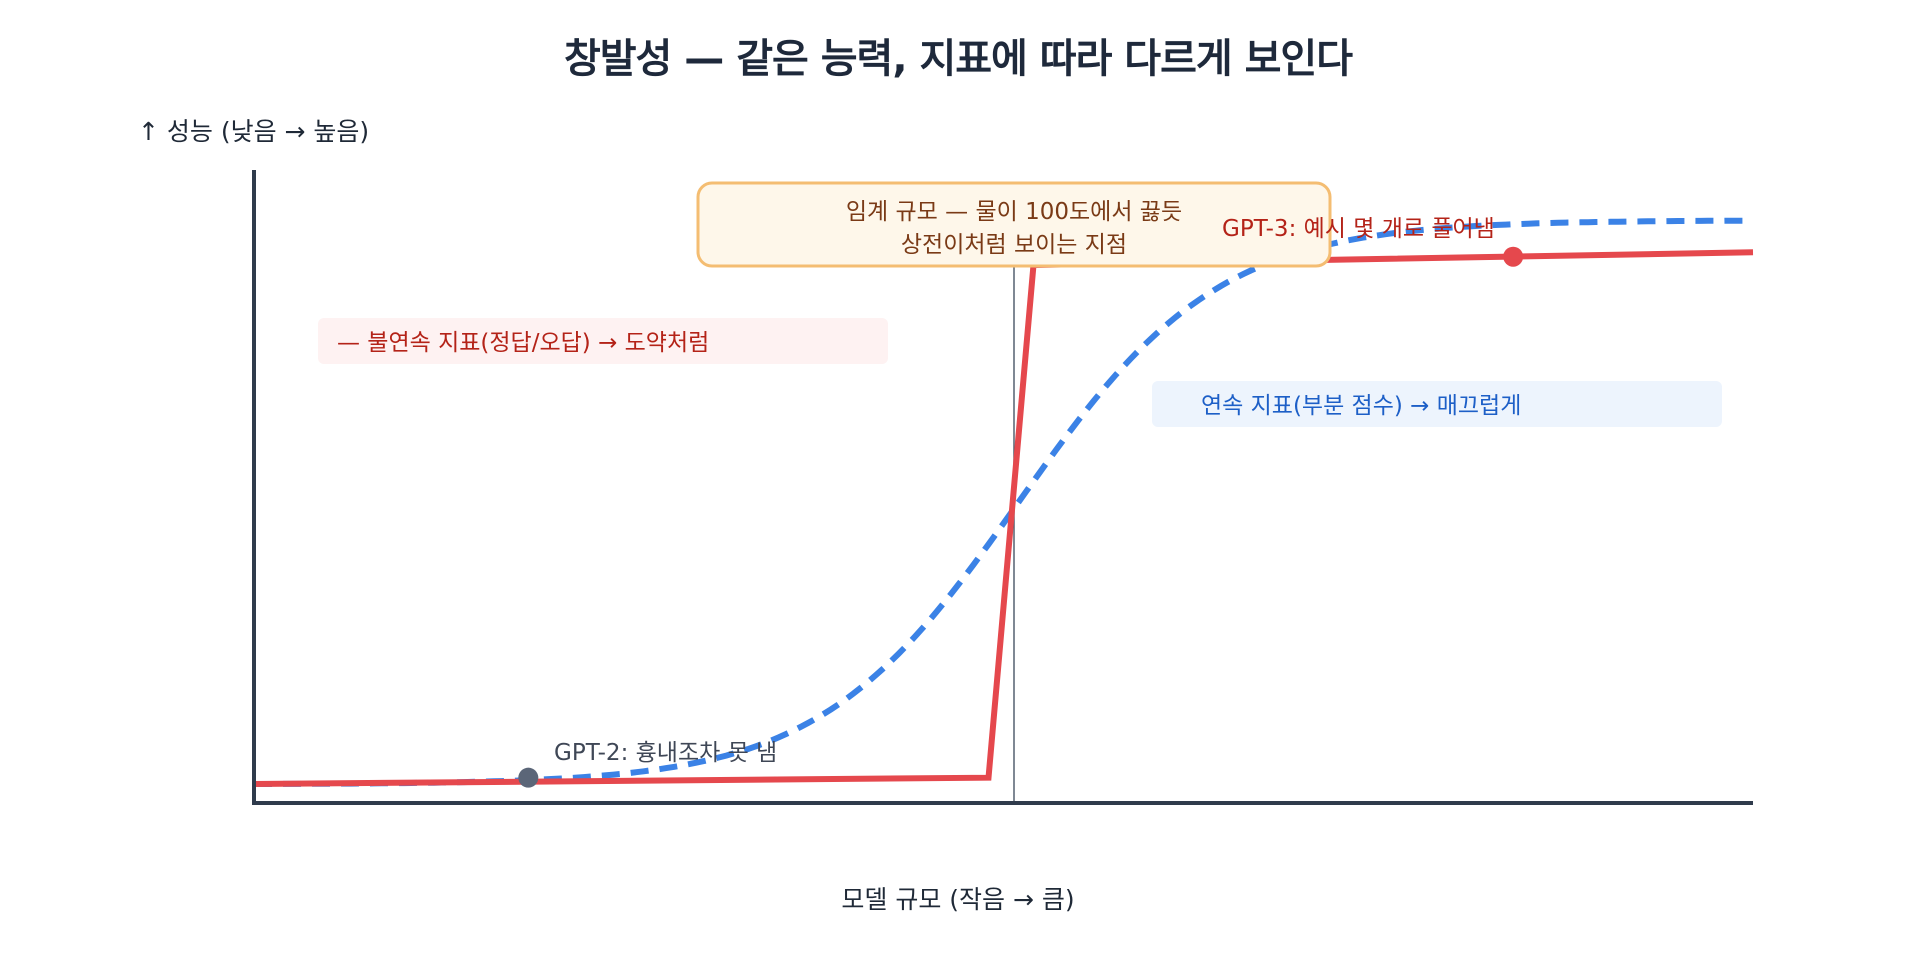  Describe the element at coordinates (1513, 256) in the screenshot. I see `gpt3-point` at that location.